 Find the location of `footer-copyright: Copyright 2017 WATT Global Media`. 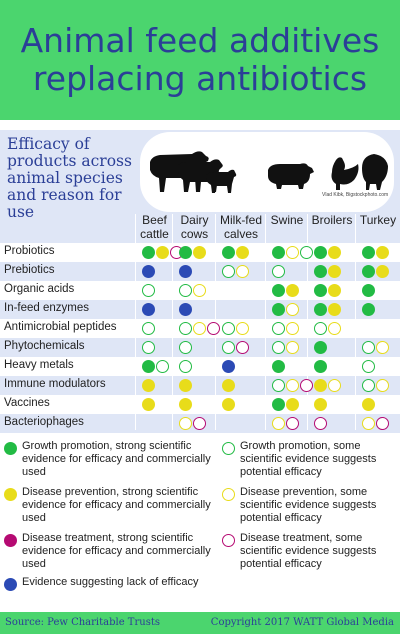

footer-copyright: Copyright 2017 WATT Global Media is located at coordinates (302, 622).